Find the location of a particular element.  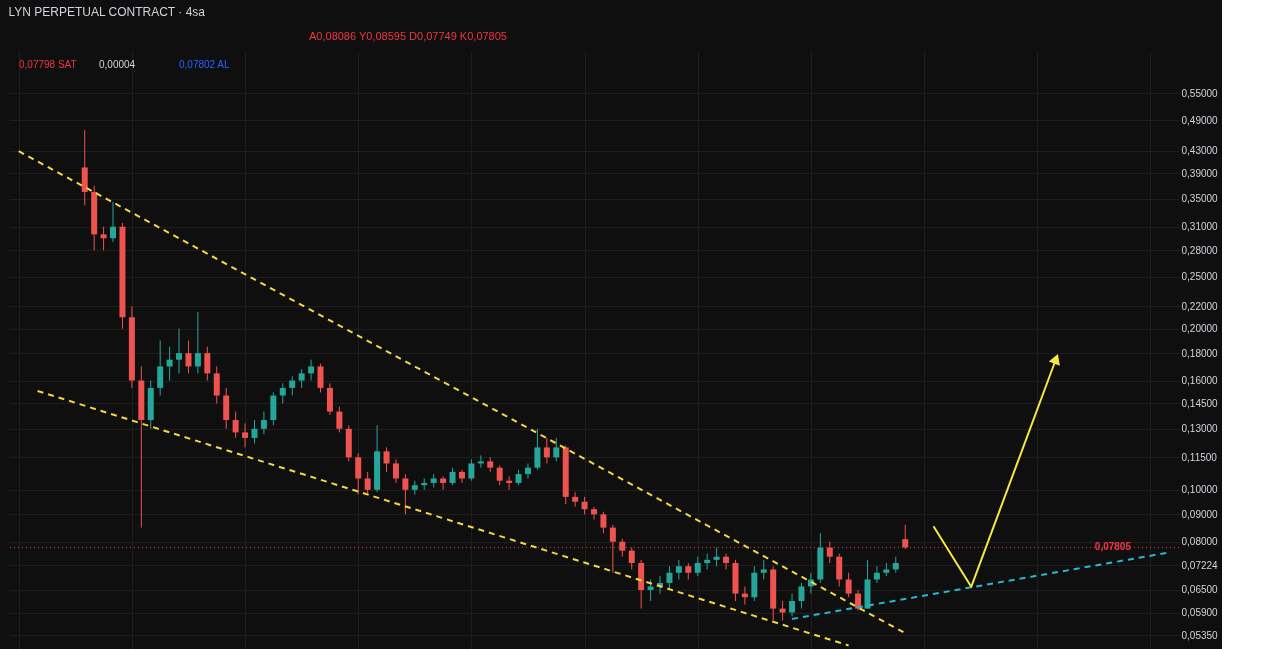

y-tick-label: 0,22000 is located at coordinates (1200, 306).